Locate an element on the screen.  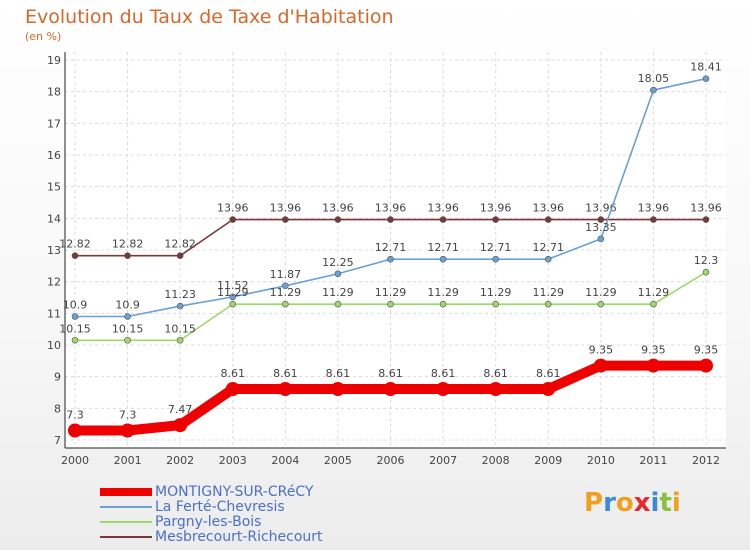
y-tick-label: 12 is located at coordinates (54, 282).